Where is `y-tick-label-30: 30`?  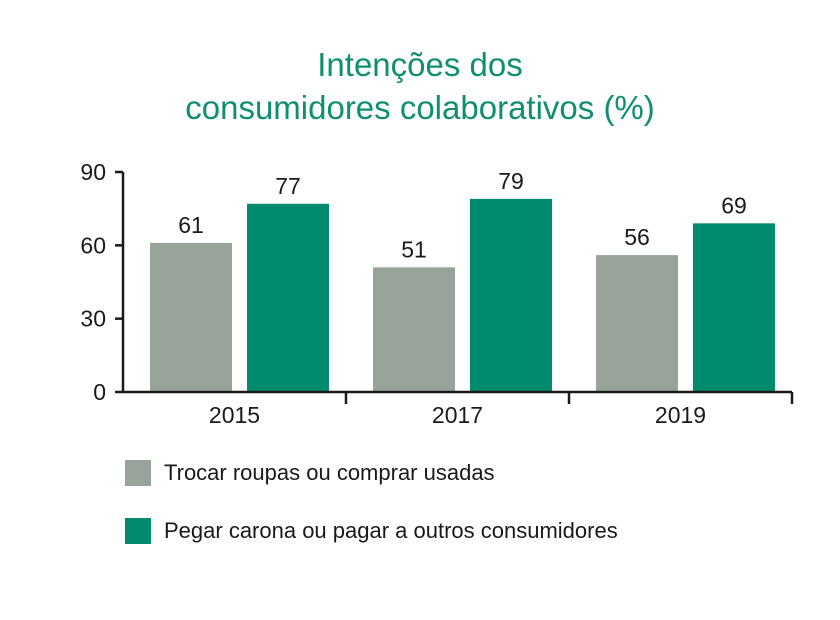 y-tick-label-30: 30 is located at coordinates (93, 319).